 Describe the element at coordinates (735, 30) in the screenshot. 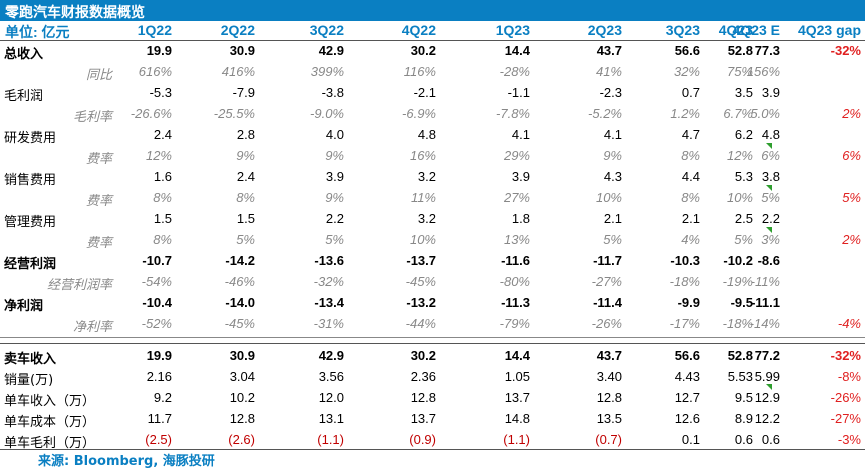

I see `col-header: 4Q23` at that location.